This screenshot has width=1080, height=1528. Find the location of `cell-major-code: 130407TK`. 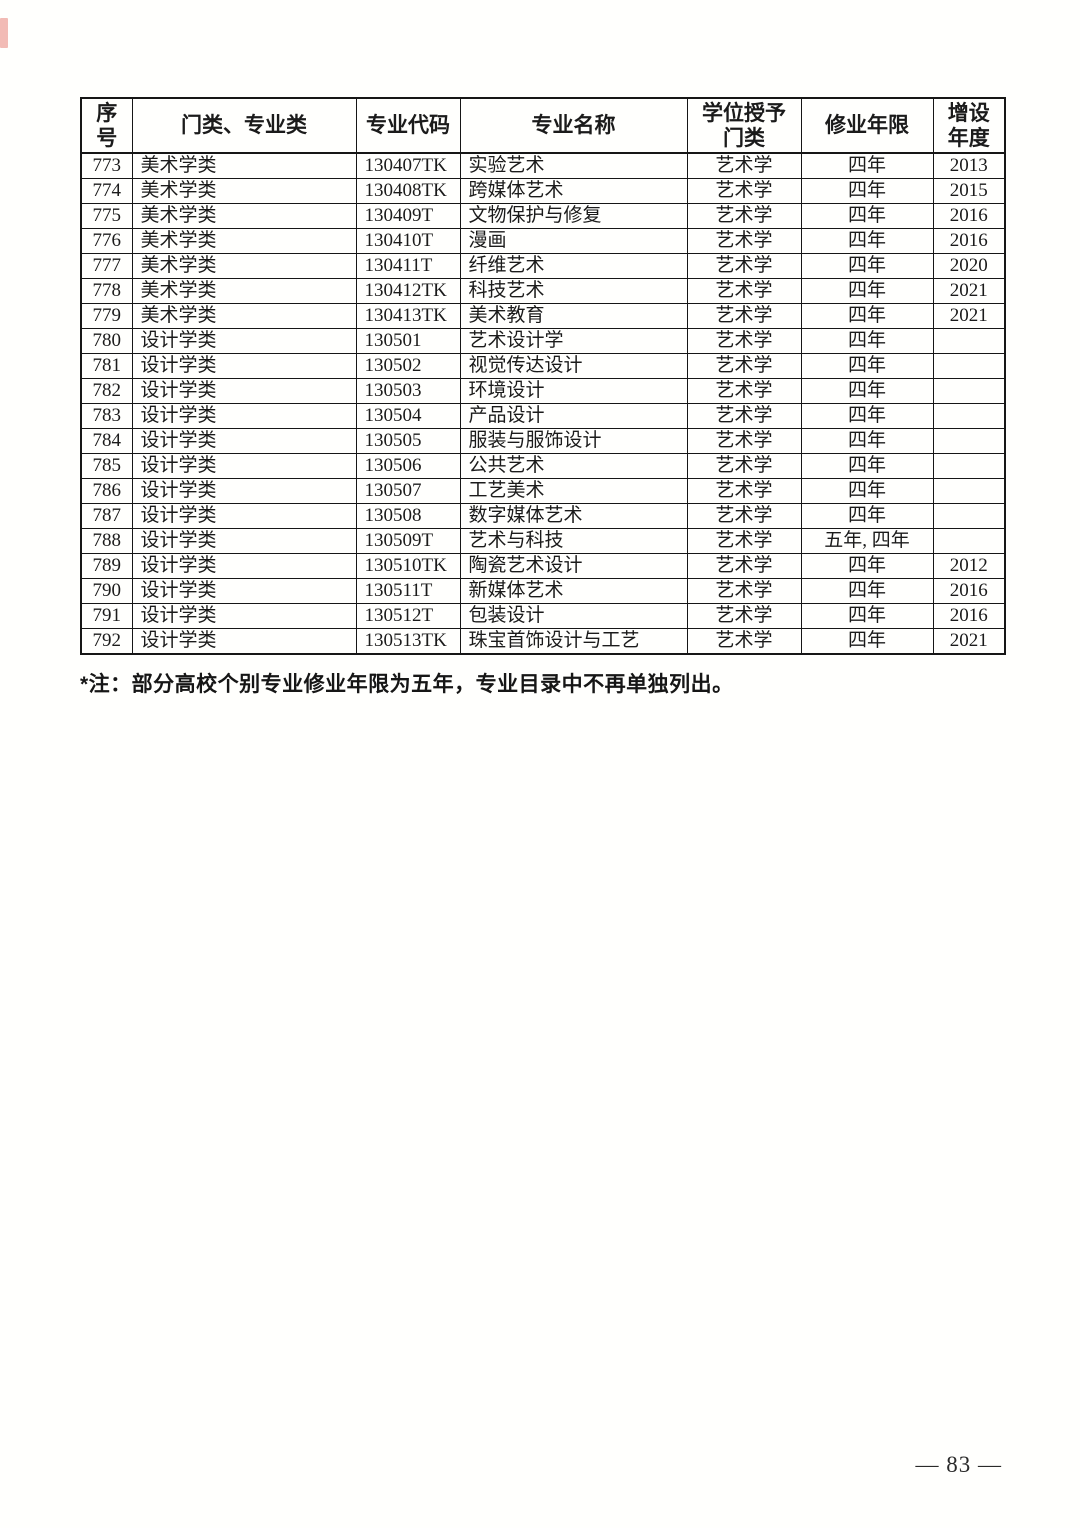

cell-major-code: 130407TK is located at coordinates (408, 165).